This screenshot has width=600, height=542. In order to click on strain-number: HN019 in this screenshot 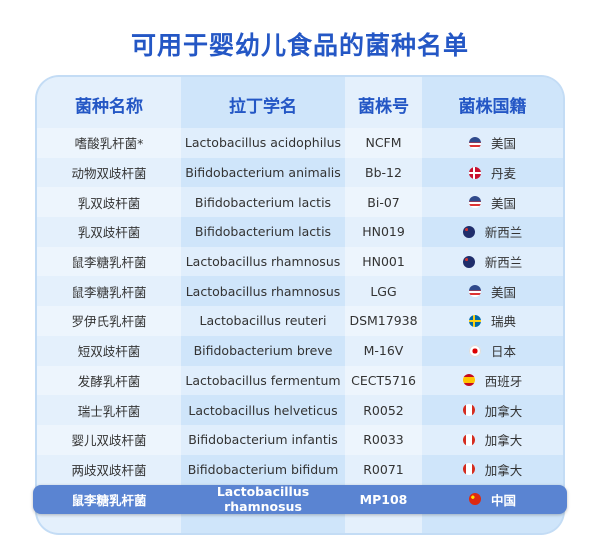, I will do `click(383, 232)`.